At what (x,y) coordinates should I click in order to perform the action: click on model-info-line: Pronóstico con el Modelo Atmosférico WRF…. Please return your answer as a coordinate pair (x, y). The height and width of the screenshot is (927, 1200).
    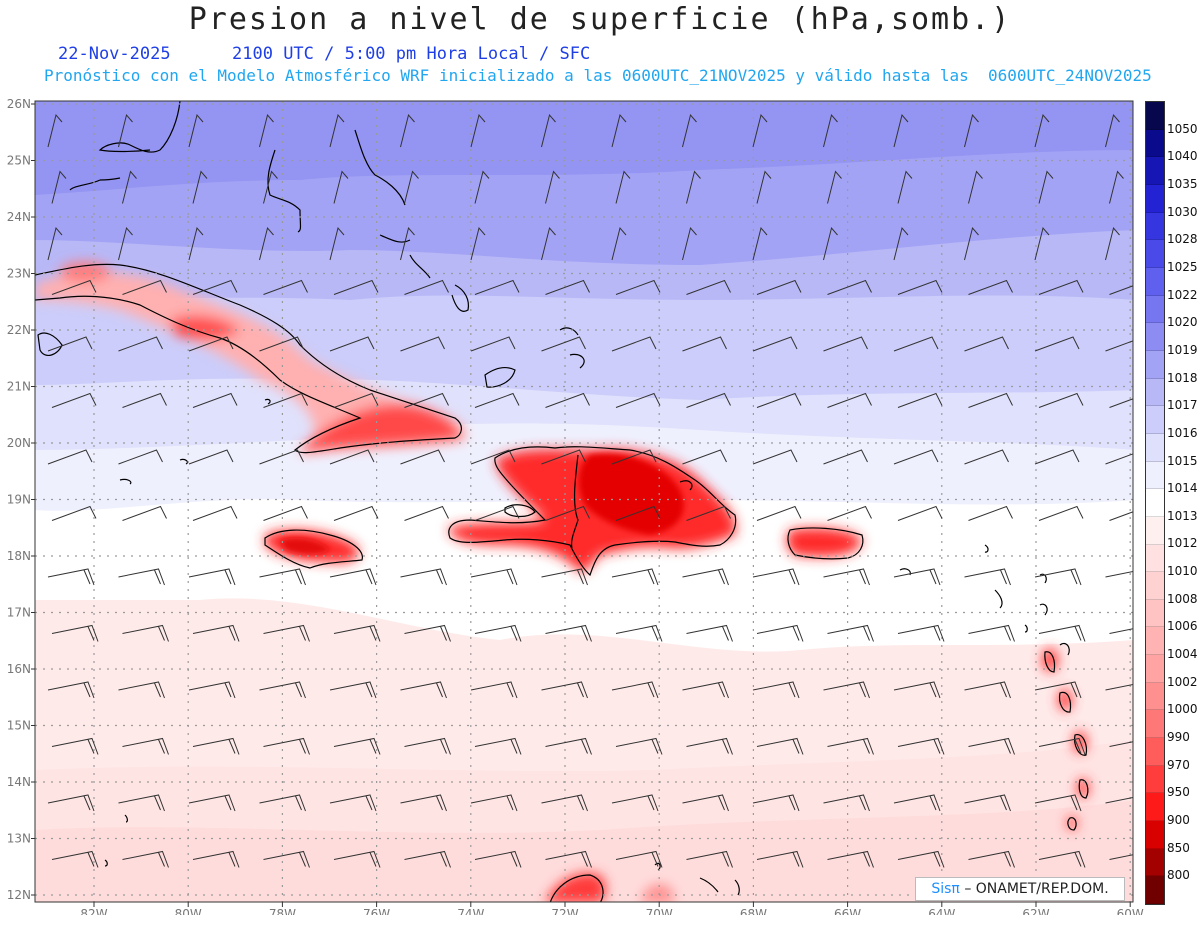
    Looking at the image, I should click on (598, 75).